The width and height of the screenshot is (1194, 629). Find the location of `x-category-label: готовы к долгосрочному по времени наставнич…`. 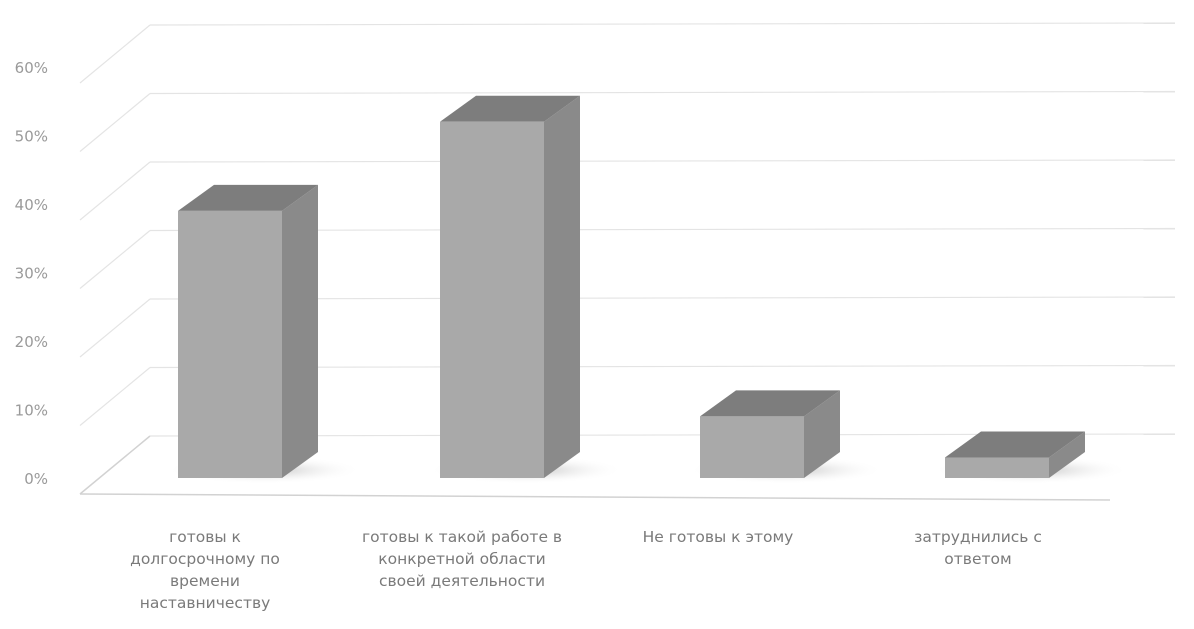

x-category-label: готовы к долгосрочному по времени наставнич… is located at coordinates (205, 570).